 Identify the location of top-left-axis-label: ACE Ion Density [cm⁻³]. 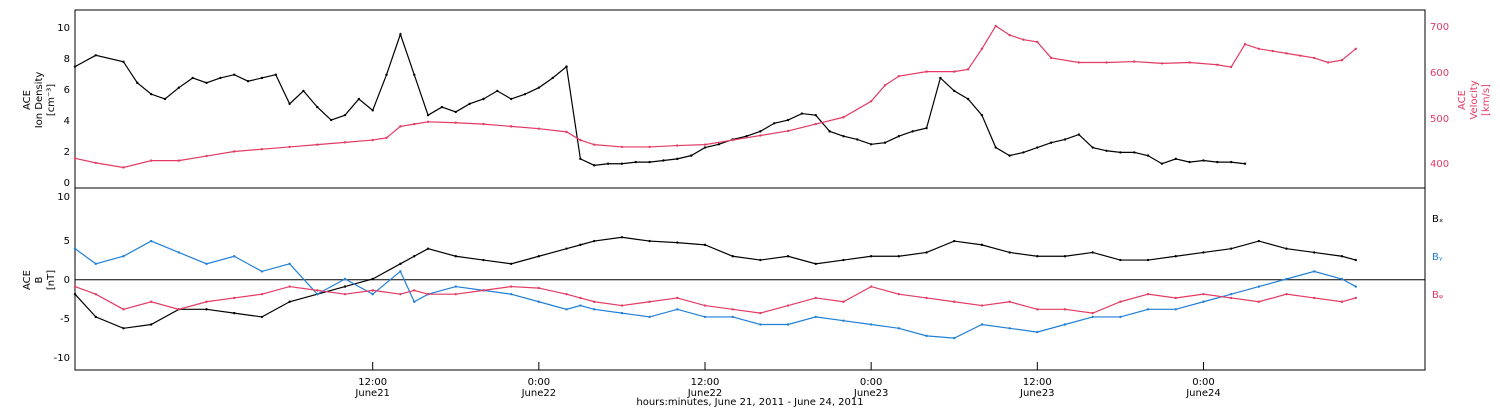
(39, 100).